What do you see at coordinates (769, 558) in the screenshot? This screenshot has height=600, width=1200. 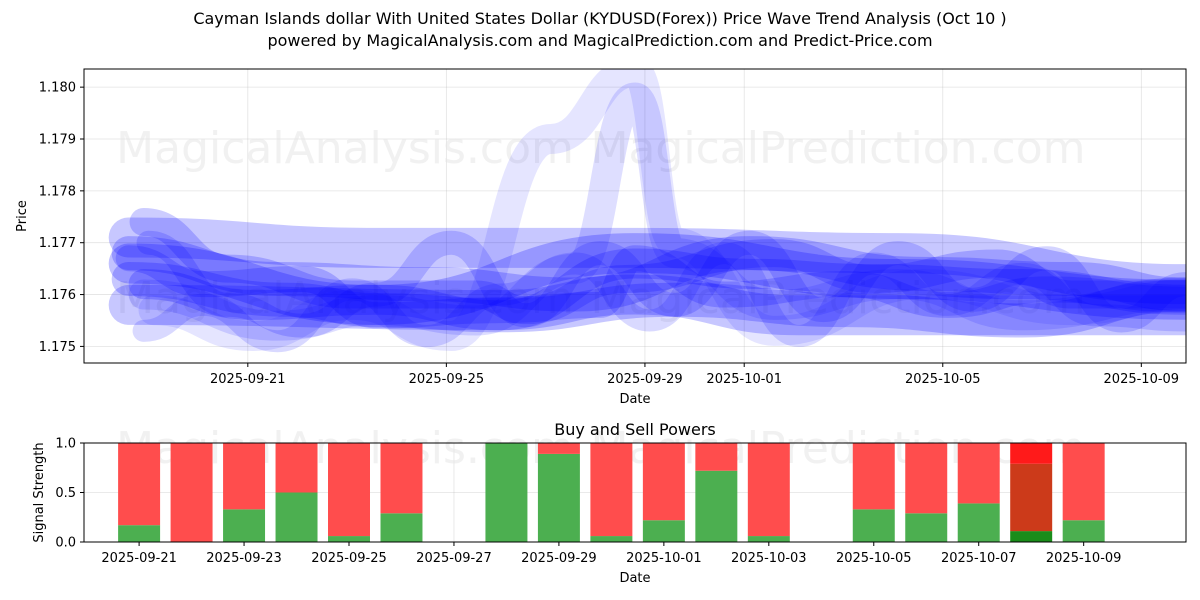 I see `x-tick-label: 2025-10-03` at bounding box center [769, 558].